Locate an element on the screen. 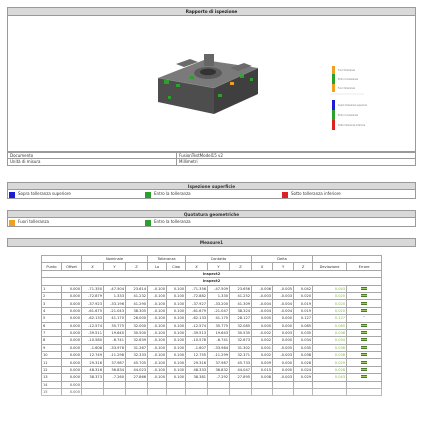 This screenshot has height=440, width=425. table-cell: 32.085 is located at coordinates (241, 325).